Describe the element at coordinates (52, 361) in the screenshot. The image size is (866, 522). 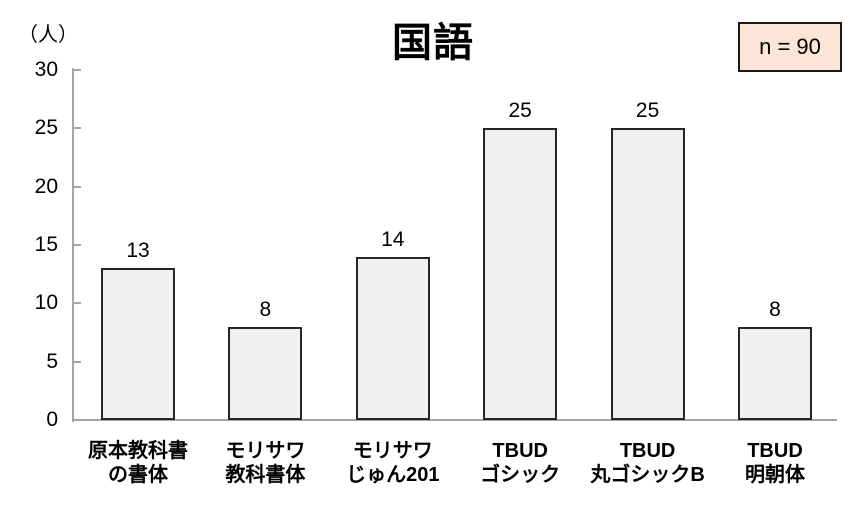
I see `y-tick-label: 5` at that location.